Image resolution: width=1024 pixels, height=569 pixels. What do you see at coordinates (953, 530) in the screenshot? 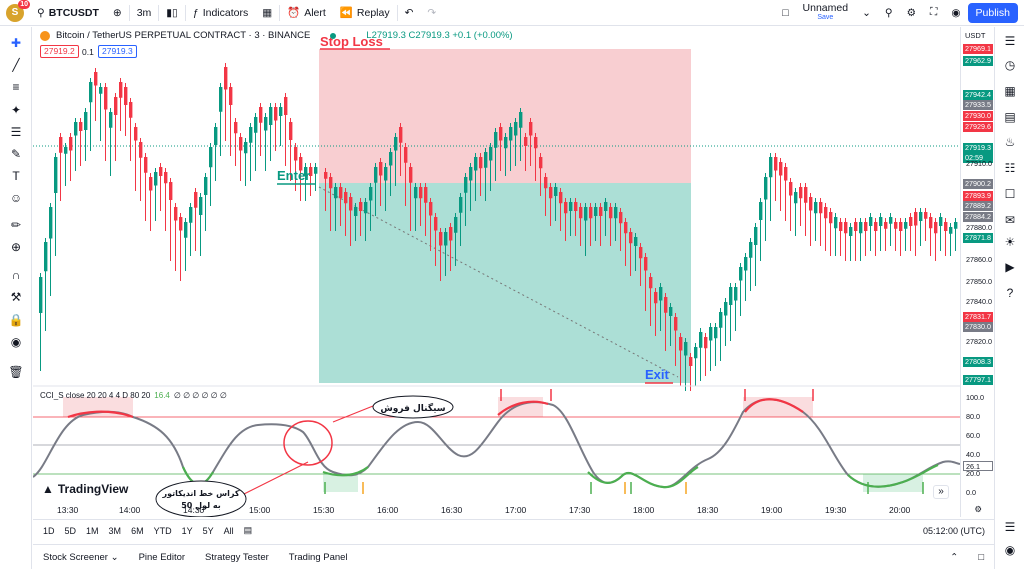
I see `clock-timezone: 05:12:00 (UTC)` at bounding box center [953, 530].